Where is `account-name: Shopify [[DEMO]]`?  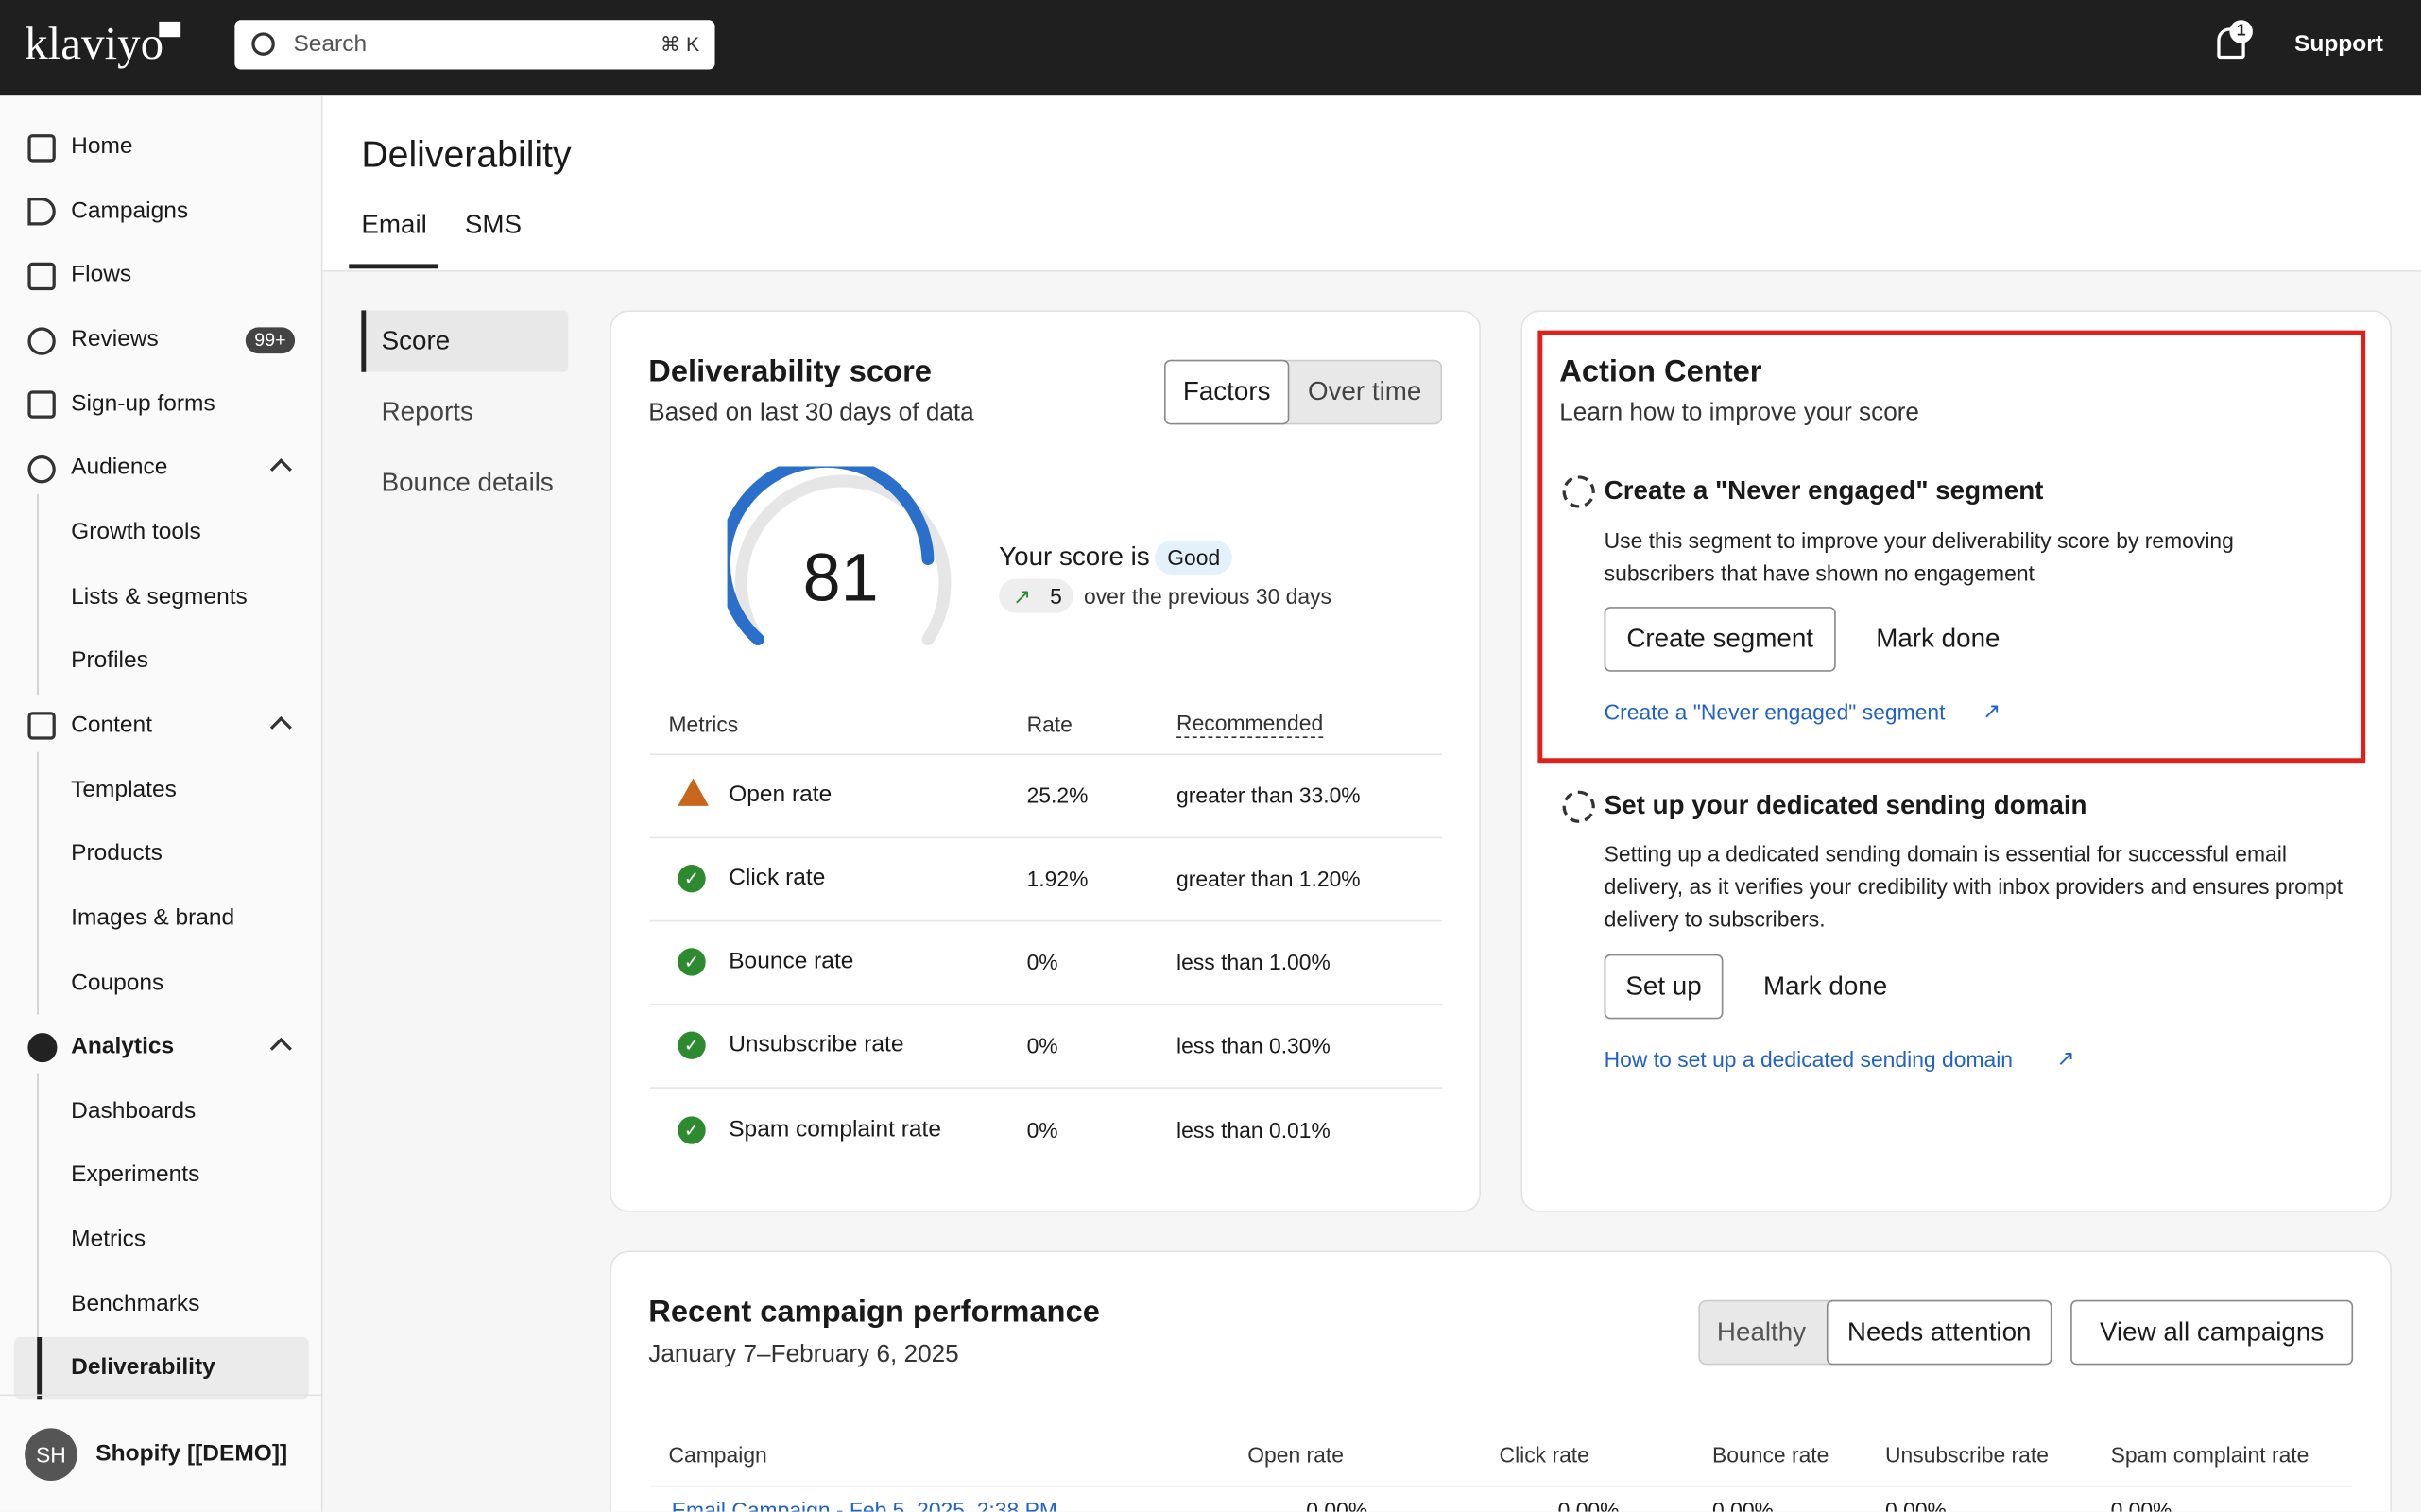
account-name: Shopify [[DEMO]] is located at coordinates (191, 1454).